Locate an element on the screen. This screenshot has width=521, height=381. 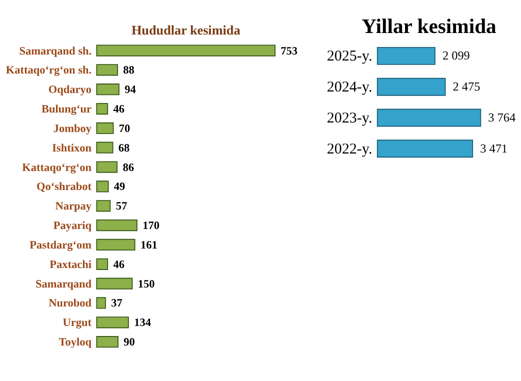
data-label: 37 is located at coordinates (117, 304).